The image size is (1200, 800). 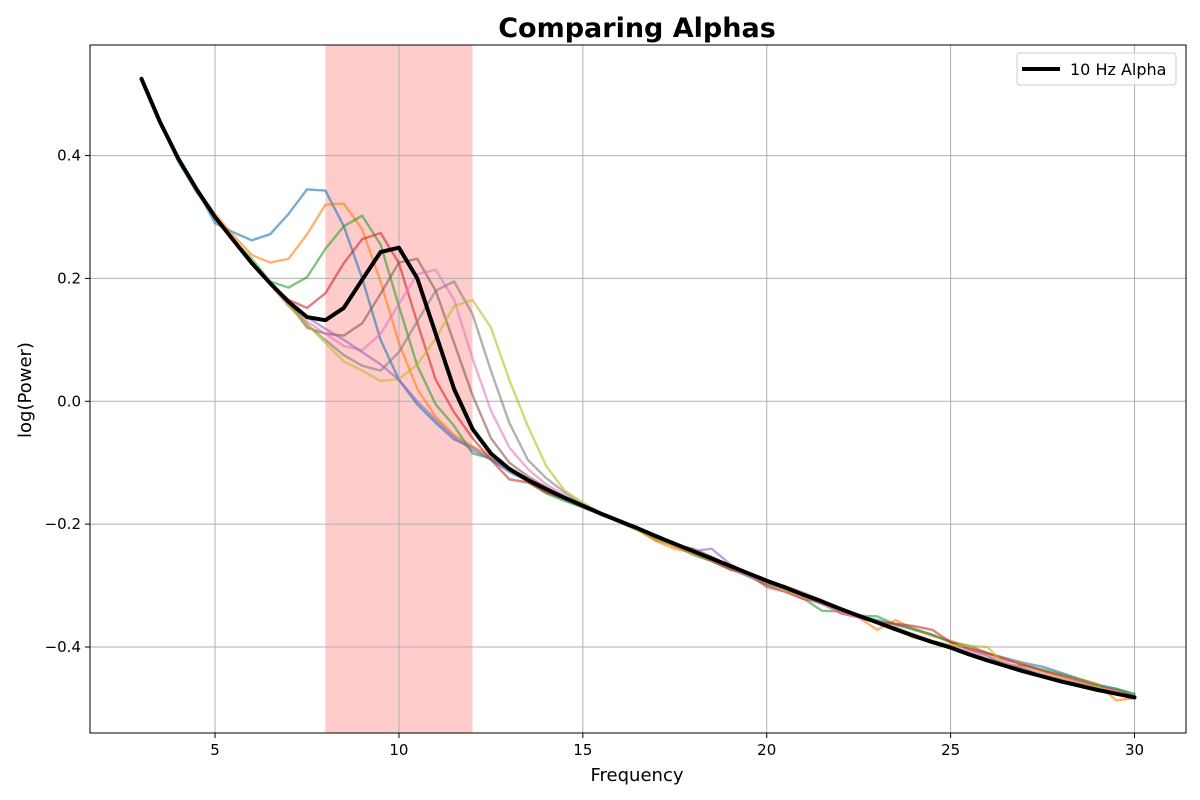 I want to click on x-axis-label: Frequency, so click(x=637, y=775).